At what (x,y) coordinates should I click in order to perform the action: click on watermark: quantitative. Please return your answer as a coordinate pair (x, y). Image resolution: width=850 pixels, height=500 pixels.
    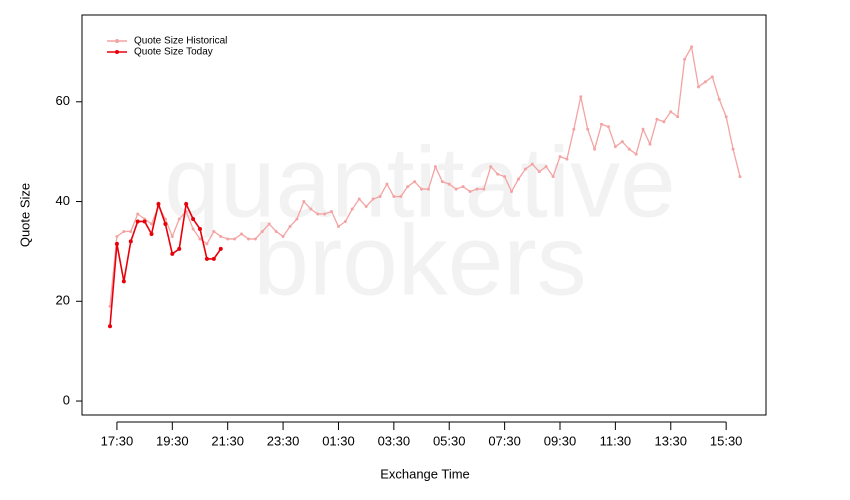
    Looking at the image, I should click on (419, 182).